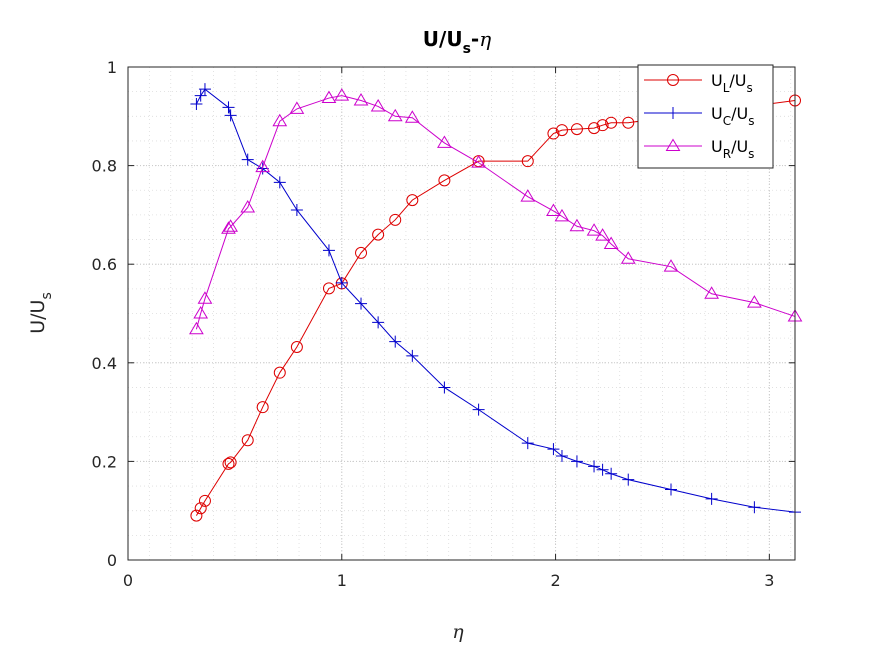 The height and width of the screenshot is (656, 874). What do you see at coordinates (342, 580) in the screenshot?
I see `x-tick-label: 1` at bounding box center [342, 580].